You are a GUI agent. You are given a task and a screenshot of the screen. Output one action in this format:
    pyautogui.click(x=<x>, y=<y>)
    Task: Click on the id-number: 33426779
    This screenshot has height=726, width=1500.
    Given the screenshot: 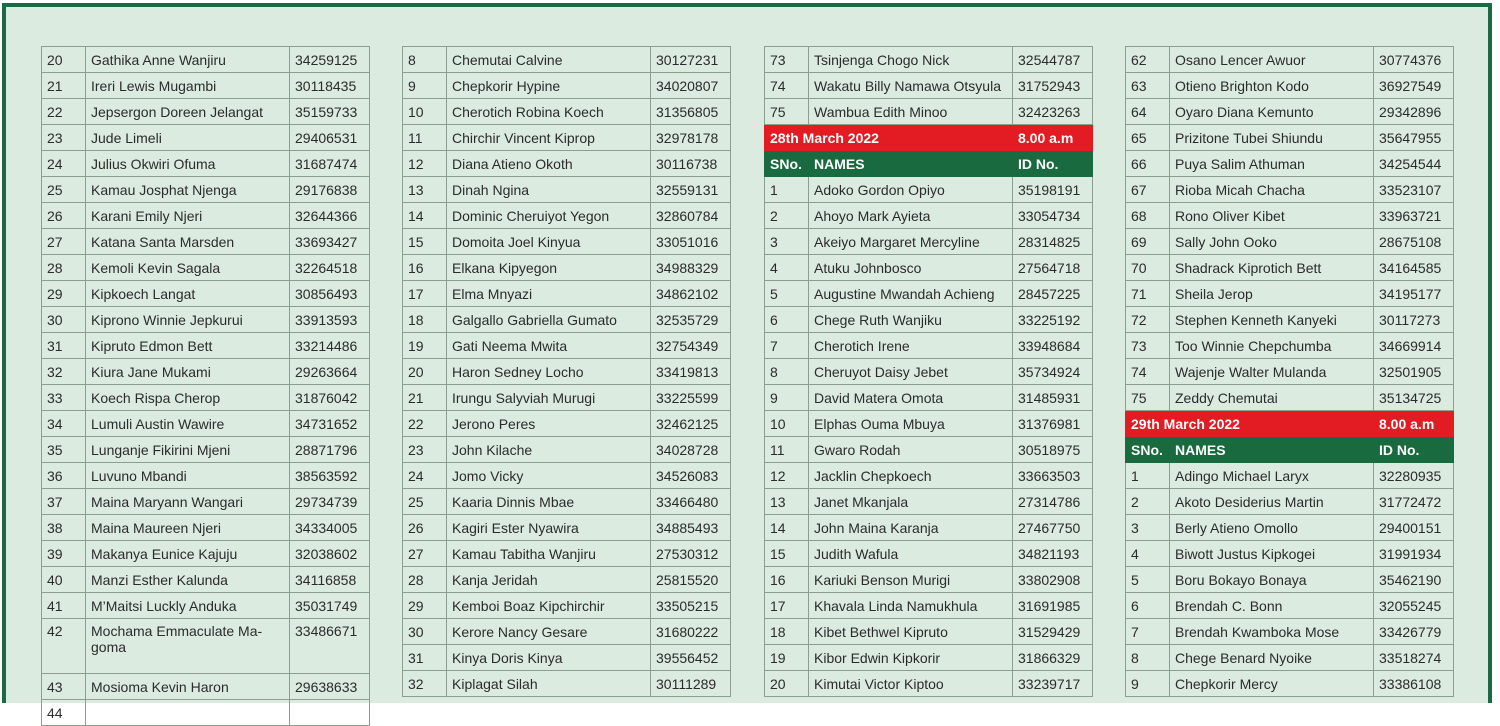 What is the action you would take?
    pyautogui.click(x=1413, y=631)
    